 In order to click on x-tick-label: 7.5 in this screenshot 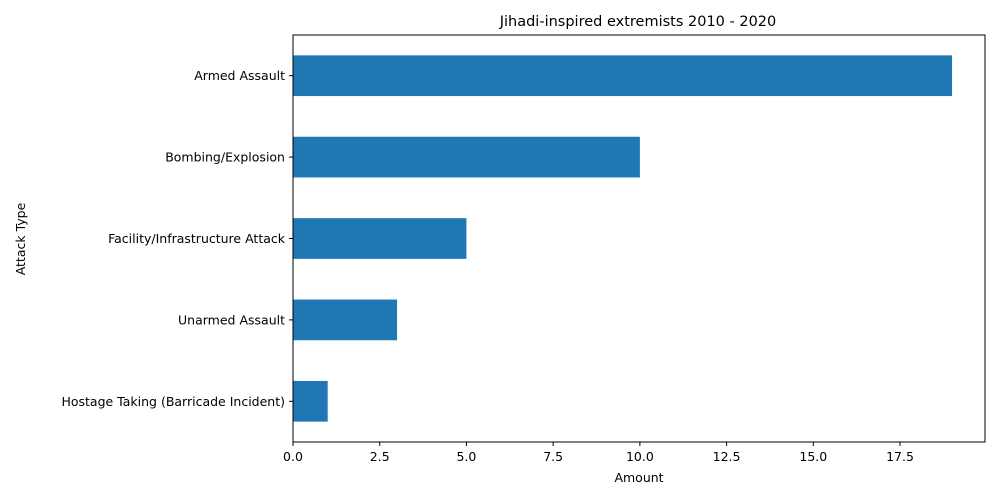, I will do `click(553, 456)`.